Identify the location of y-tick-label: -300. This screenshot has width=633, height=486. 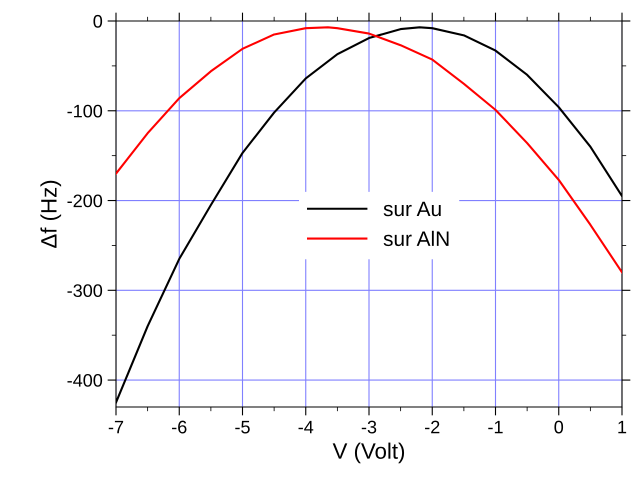
(84, 291).